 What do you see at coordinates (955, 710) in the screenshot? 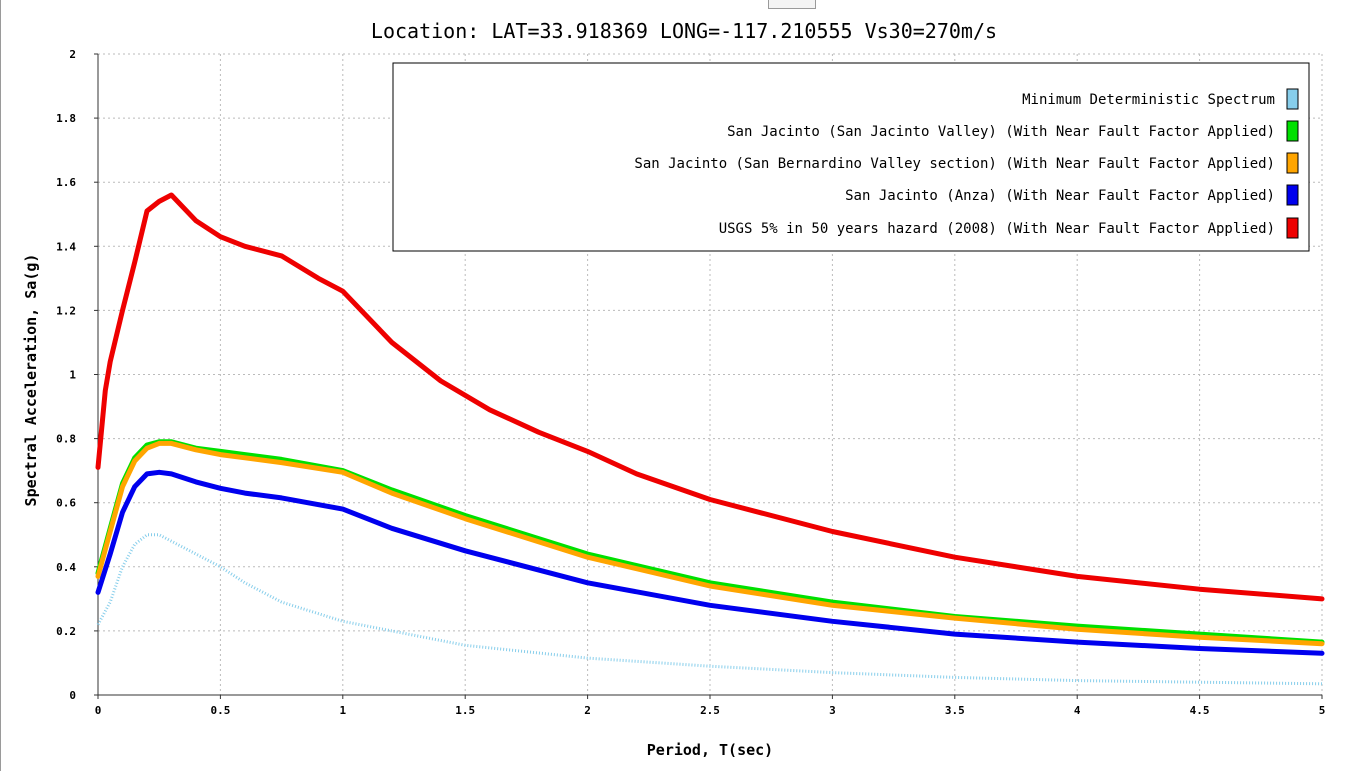
I see `x-tick-label: 3.5` at bounding box center [955, 710].